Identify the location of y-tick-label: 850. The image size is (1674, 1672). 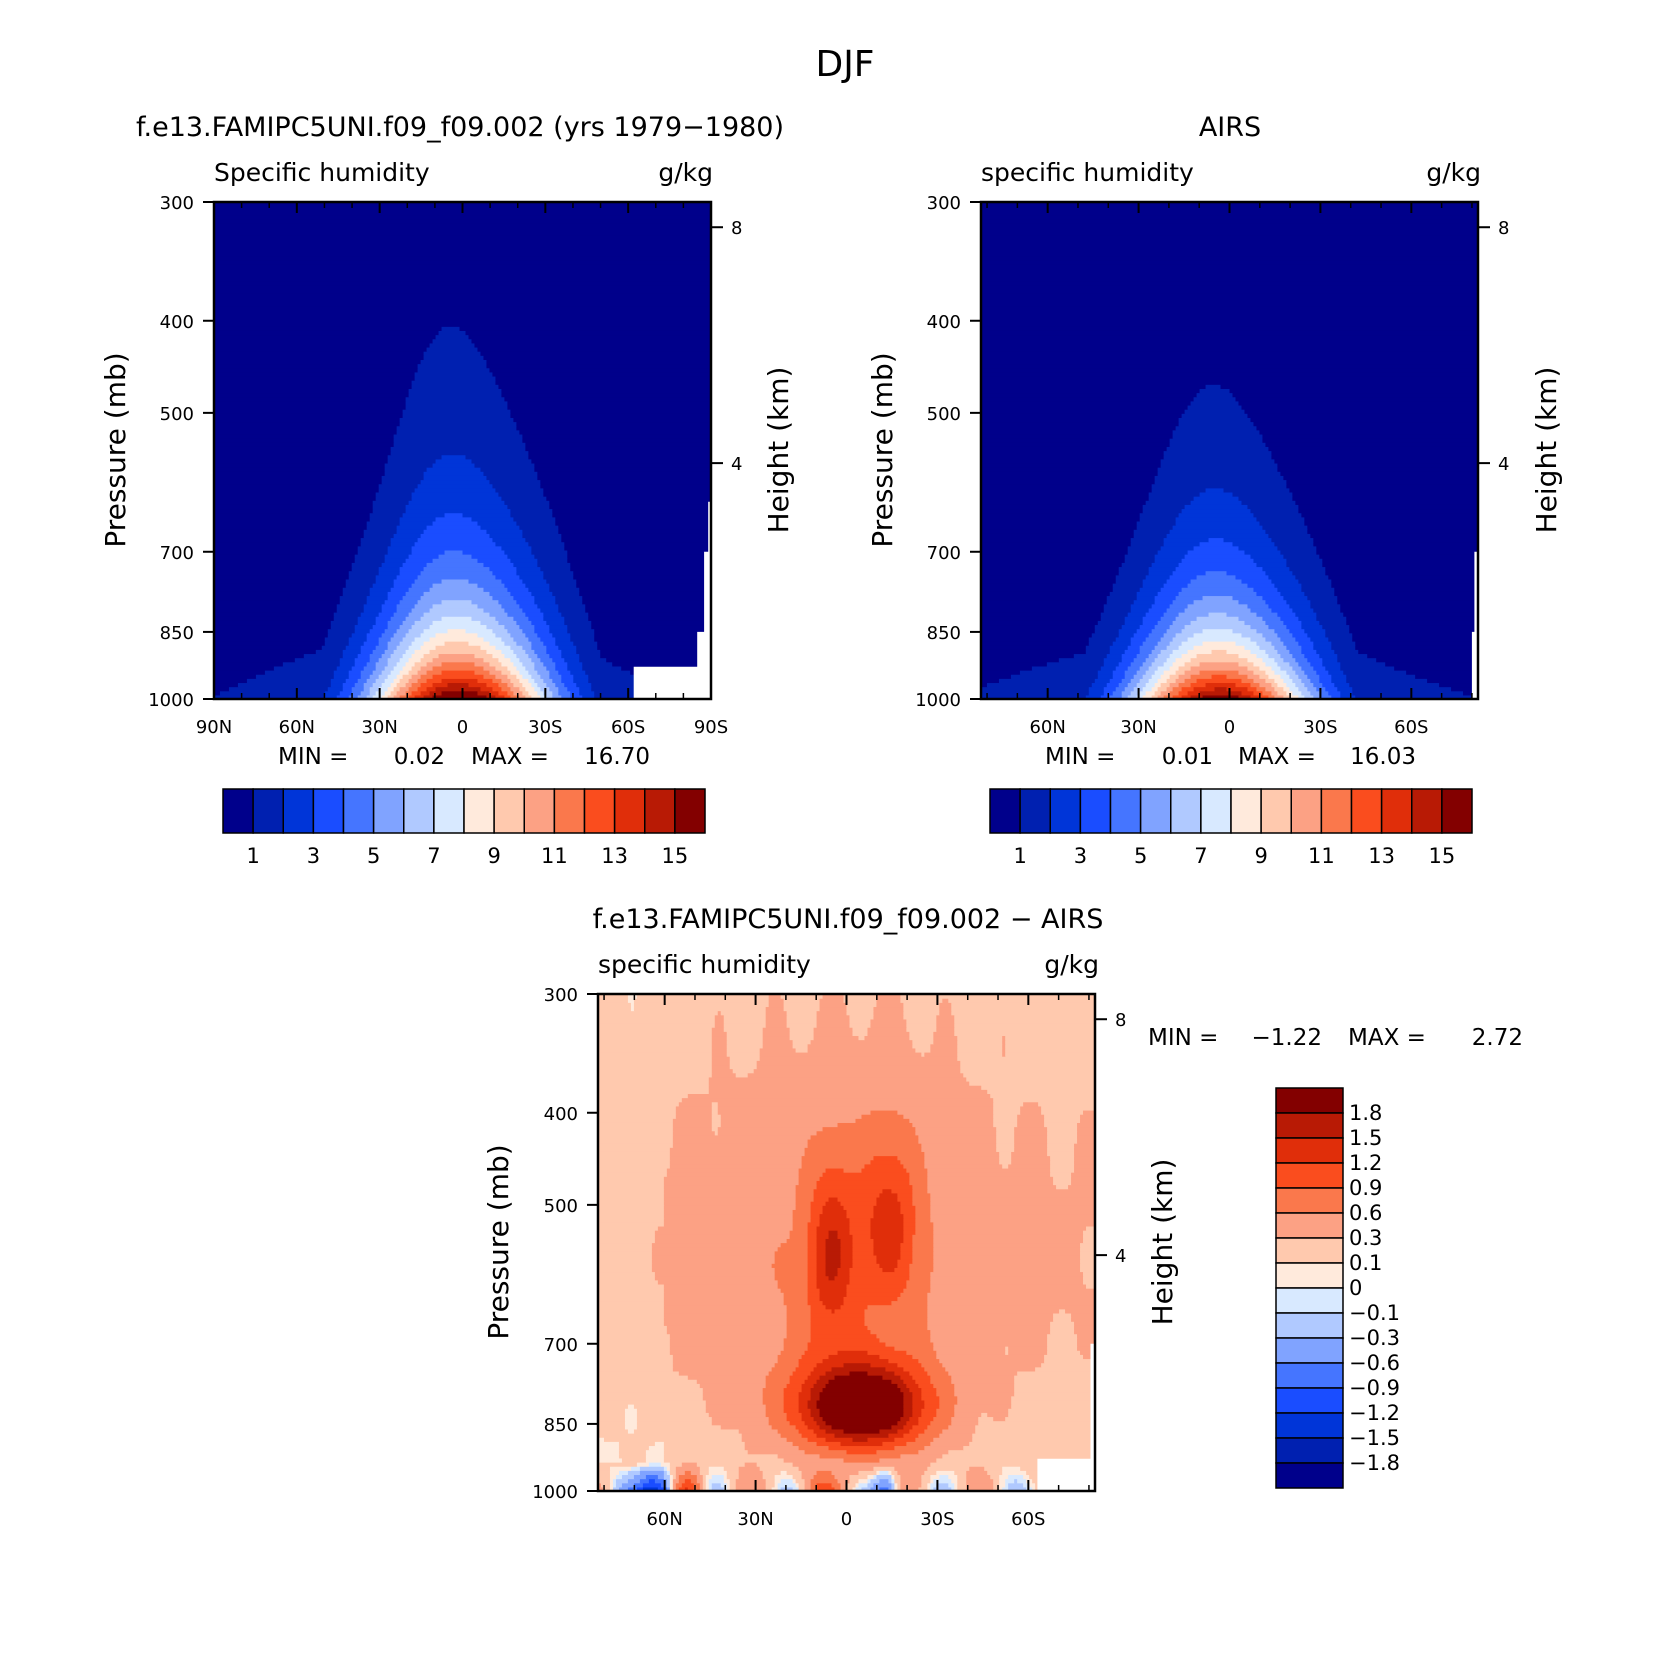
(944, 633).